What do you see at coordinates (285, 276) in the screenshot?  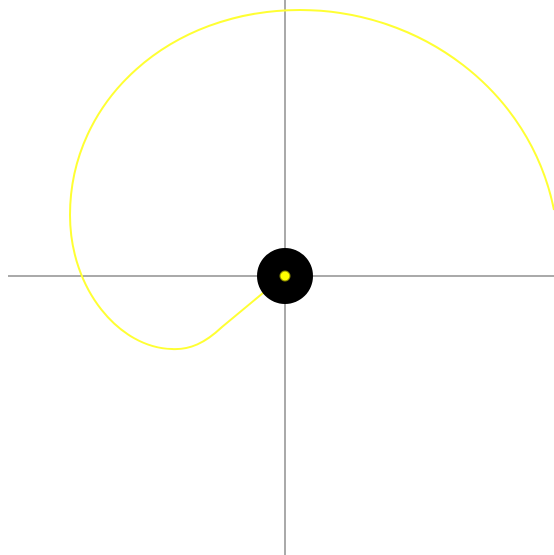 I see `orbiting-body` at bounding box center [285, 276].